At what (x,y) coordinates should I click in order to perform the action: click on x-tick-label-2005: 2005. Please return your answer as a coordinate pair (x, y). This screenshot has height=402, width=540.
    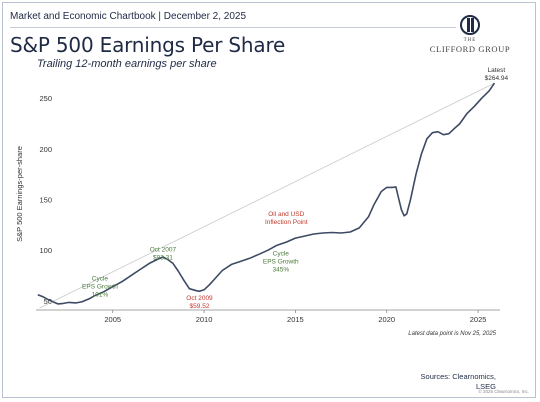
    Looking at the image, I should click on (112, 319).